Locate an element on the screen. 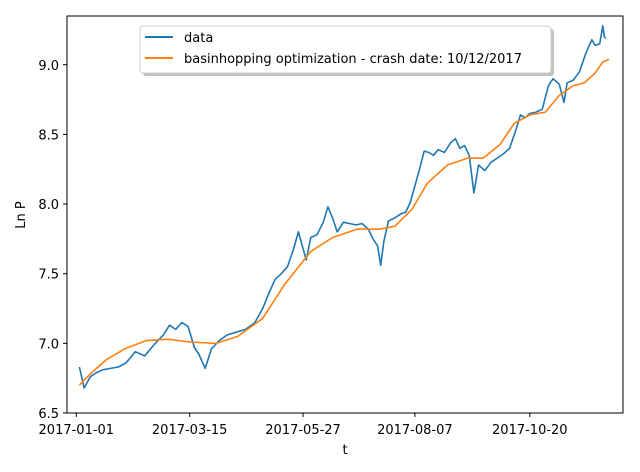 The width and height of the screenshot is (640, 472). x-tick-label: 2017-10-20 is located at coordinates (530, 430).